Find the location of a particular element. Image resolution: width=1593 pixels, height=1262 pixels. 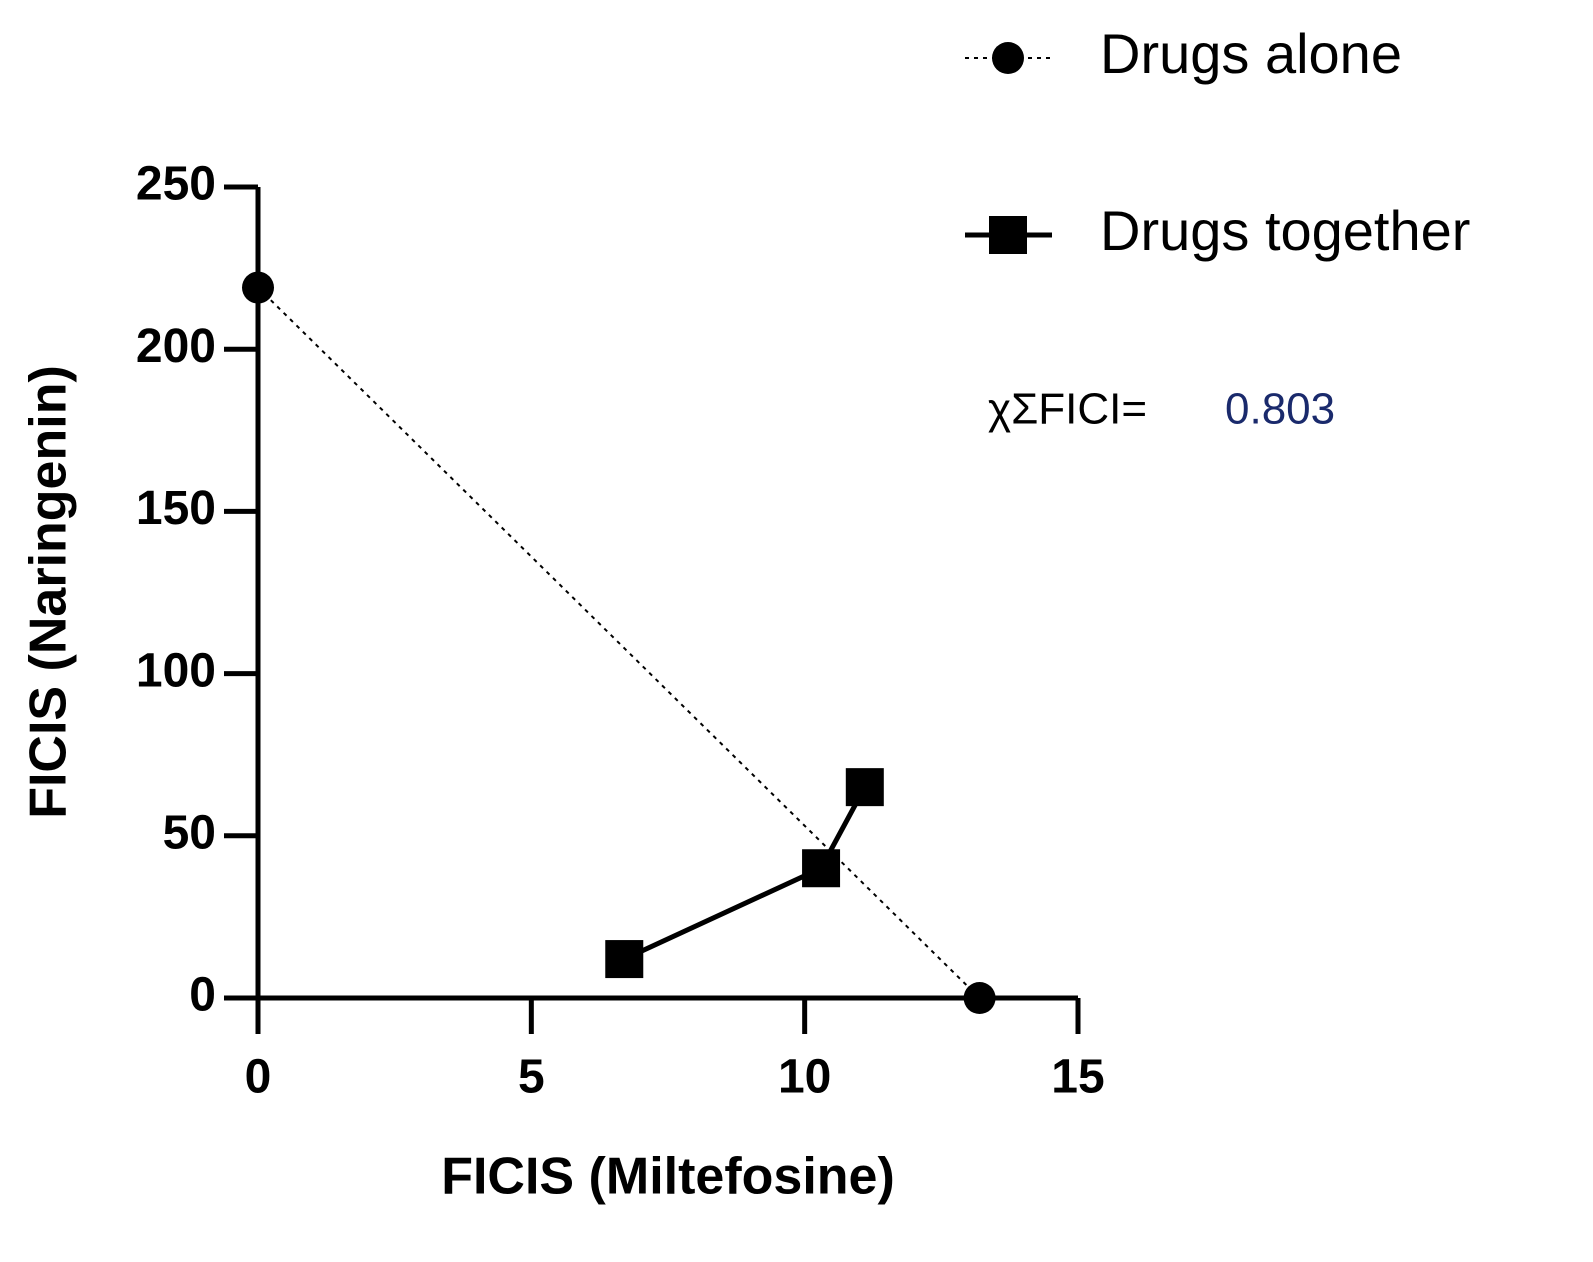

x-tick-label: 0 is located at coordinates (258, 1077).